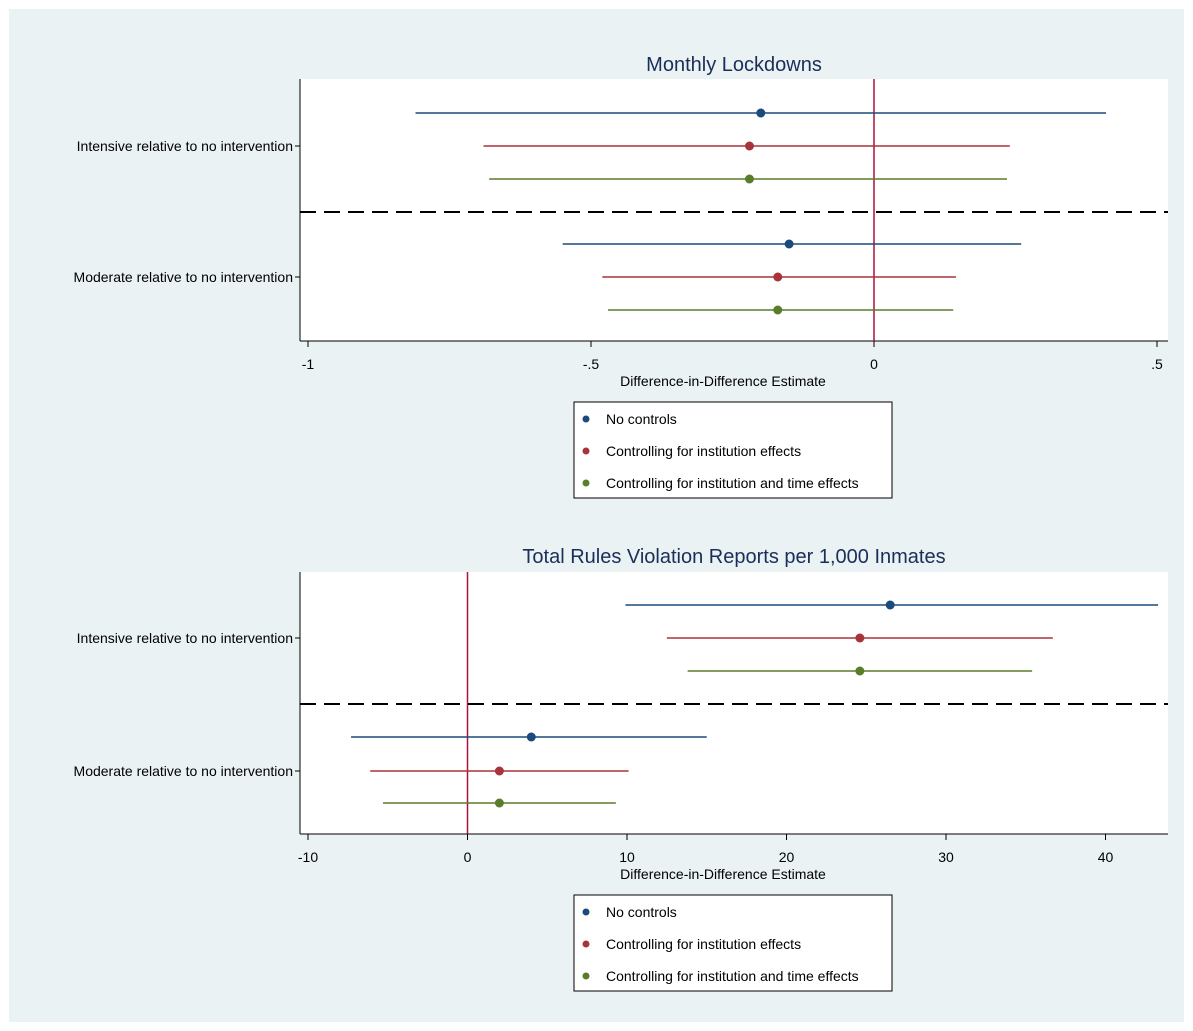 This screenshot has width=1193, height=1031. What do you see at coordinates (1157, 364) in the screenshot?
I see `panel-1-x-tick-label: .5` at bounding box center [1157, 364].